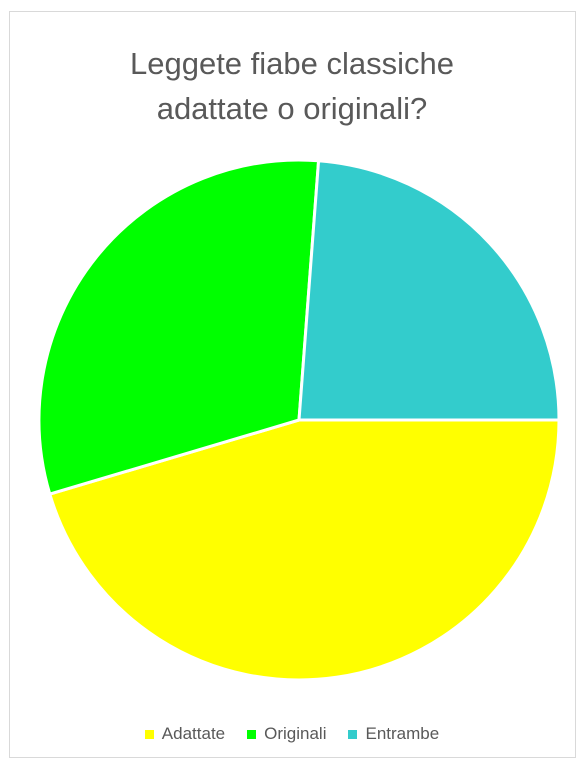  I want to click on legend: Adattate Originali Entrambe, so click(292, 734).